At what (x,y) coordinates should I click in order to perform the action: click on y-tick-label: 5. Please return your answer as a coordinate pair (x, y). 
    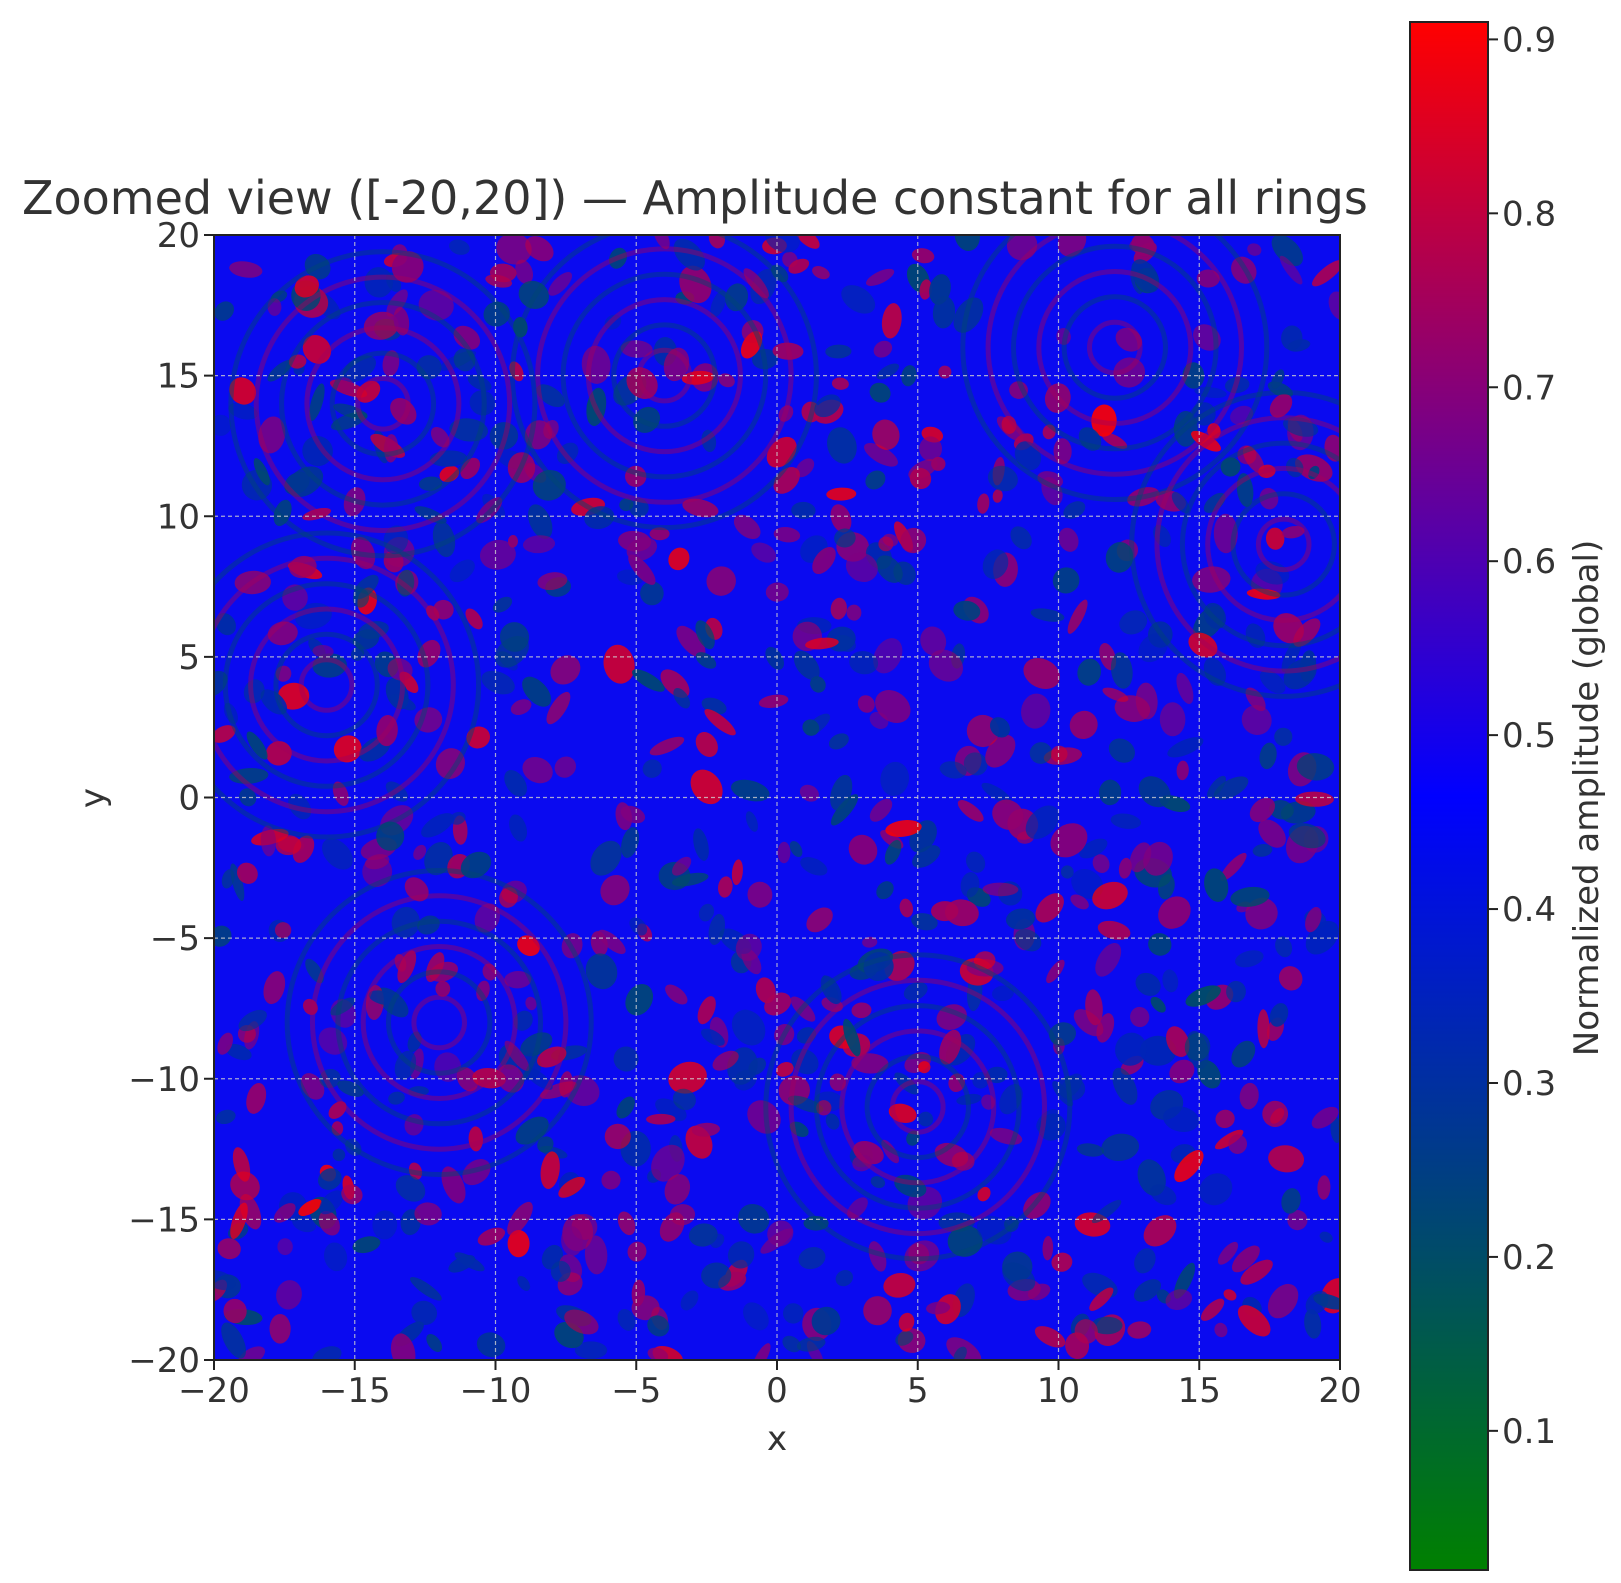
    Looking at the image, I should click on (189, 658).